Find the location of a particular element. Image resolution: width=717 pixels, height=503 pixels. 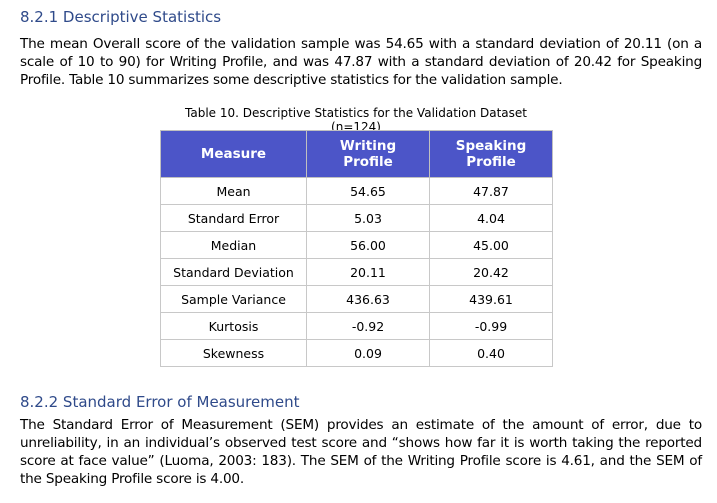

header-row: Measure Writing Profile Speaking Profile is located at coordinates (356, 154).